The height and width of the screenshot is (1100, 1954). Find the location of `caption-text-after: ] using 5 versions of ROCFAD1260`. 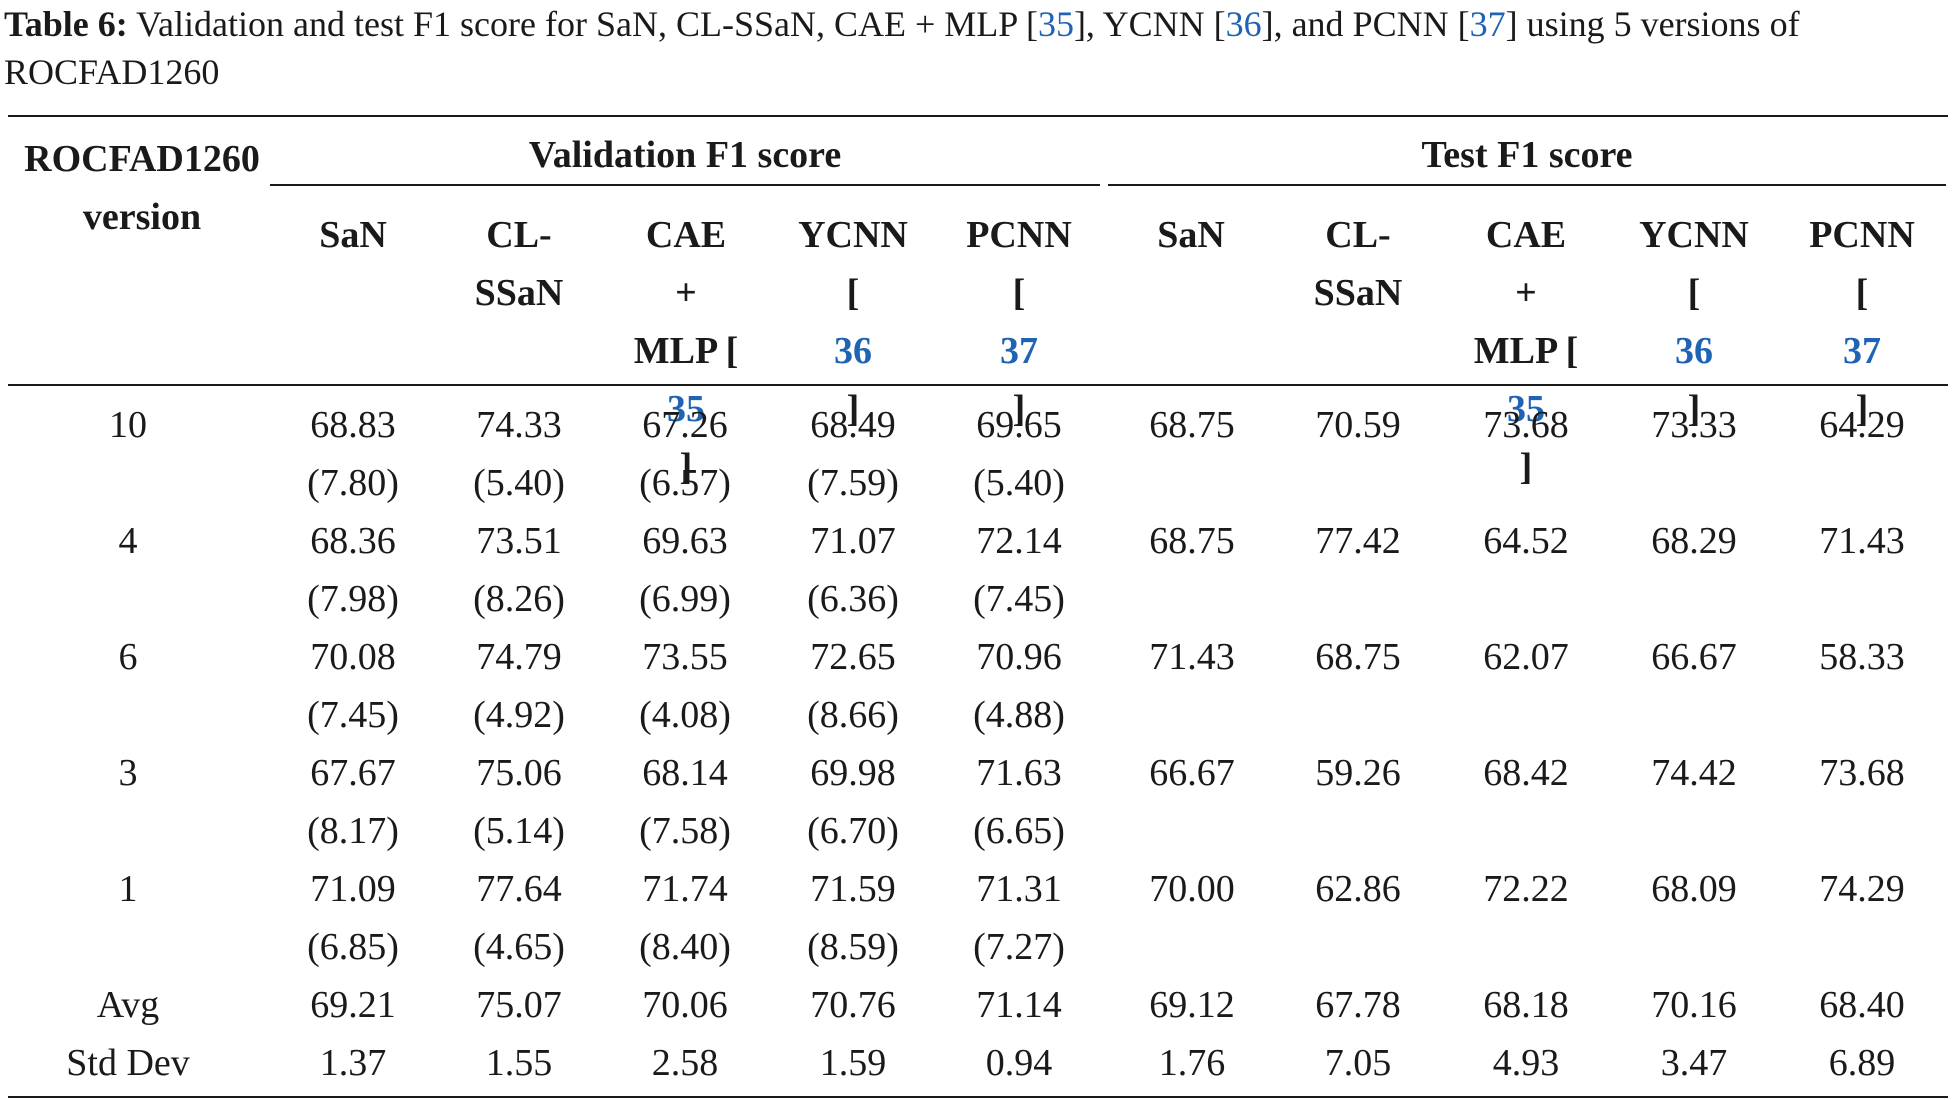

caption-text-after: ] using 5 versions of ROCFAD1260 is located at coordinates (902, 48).